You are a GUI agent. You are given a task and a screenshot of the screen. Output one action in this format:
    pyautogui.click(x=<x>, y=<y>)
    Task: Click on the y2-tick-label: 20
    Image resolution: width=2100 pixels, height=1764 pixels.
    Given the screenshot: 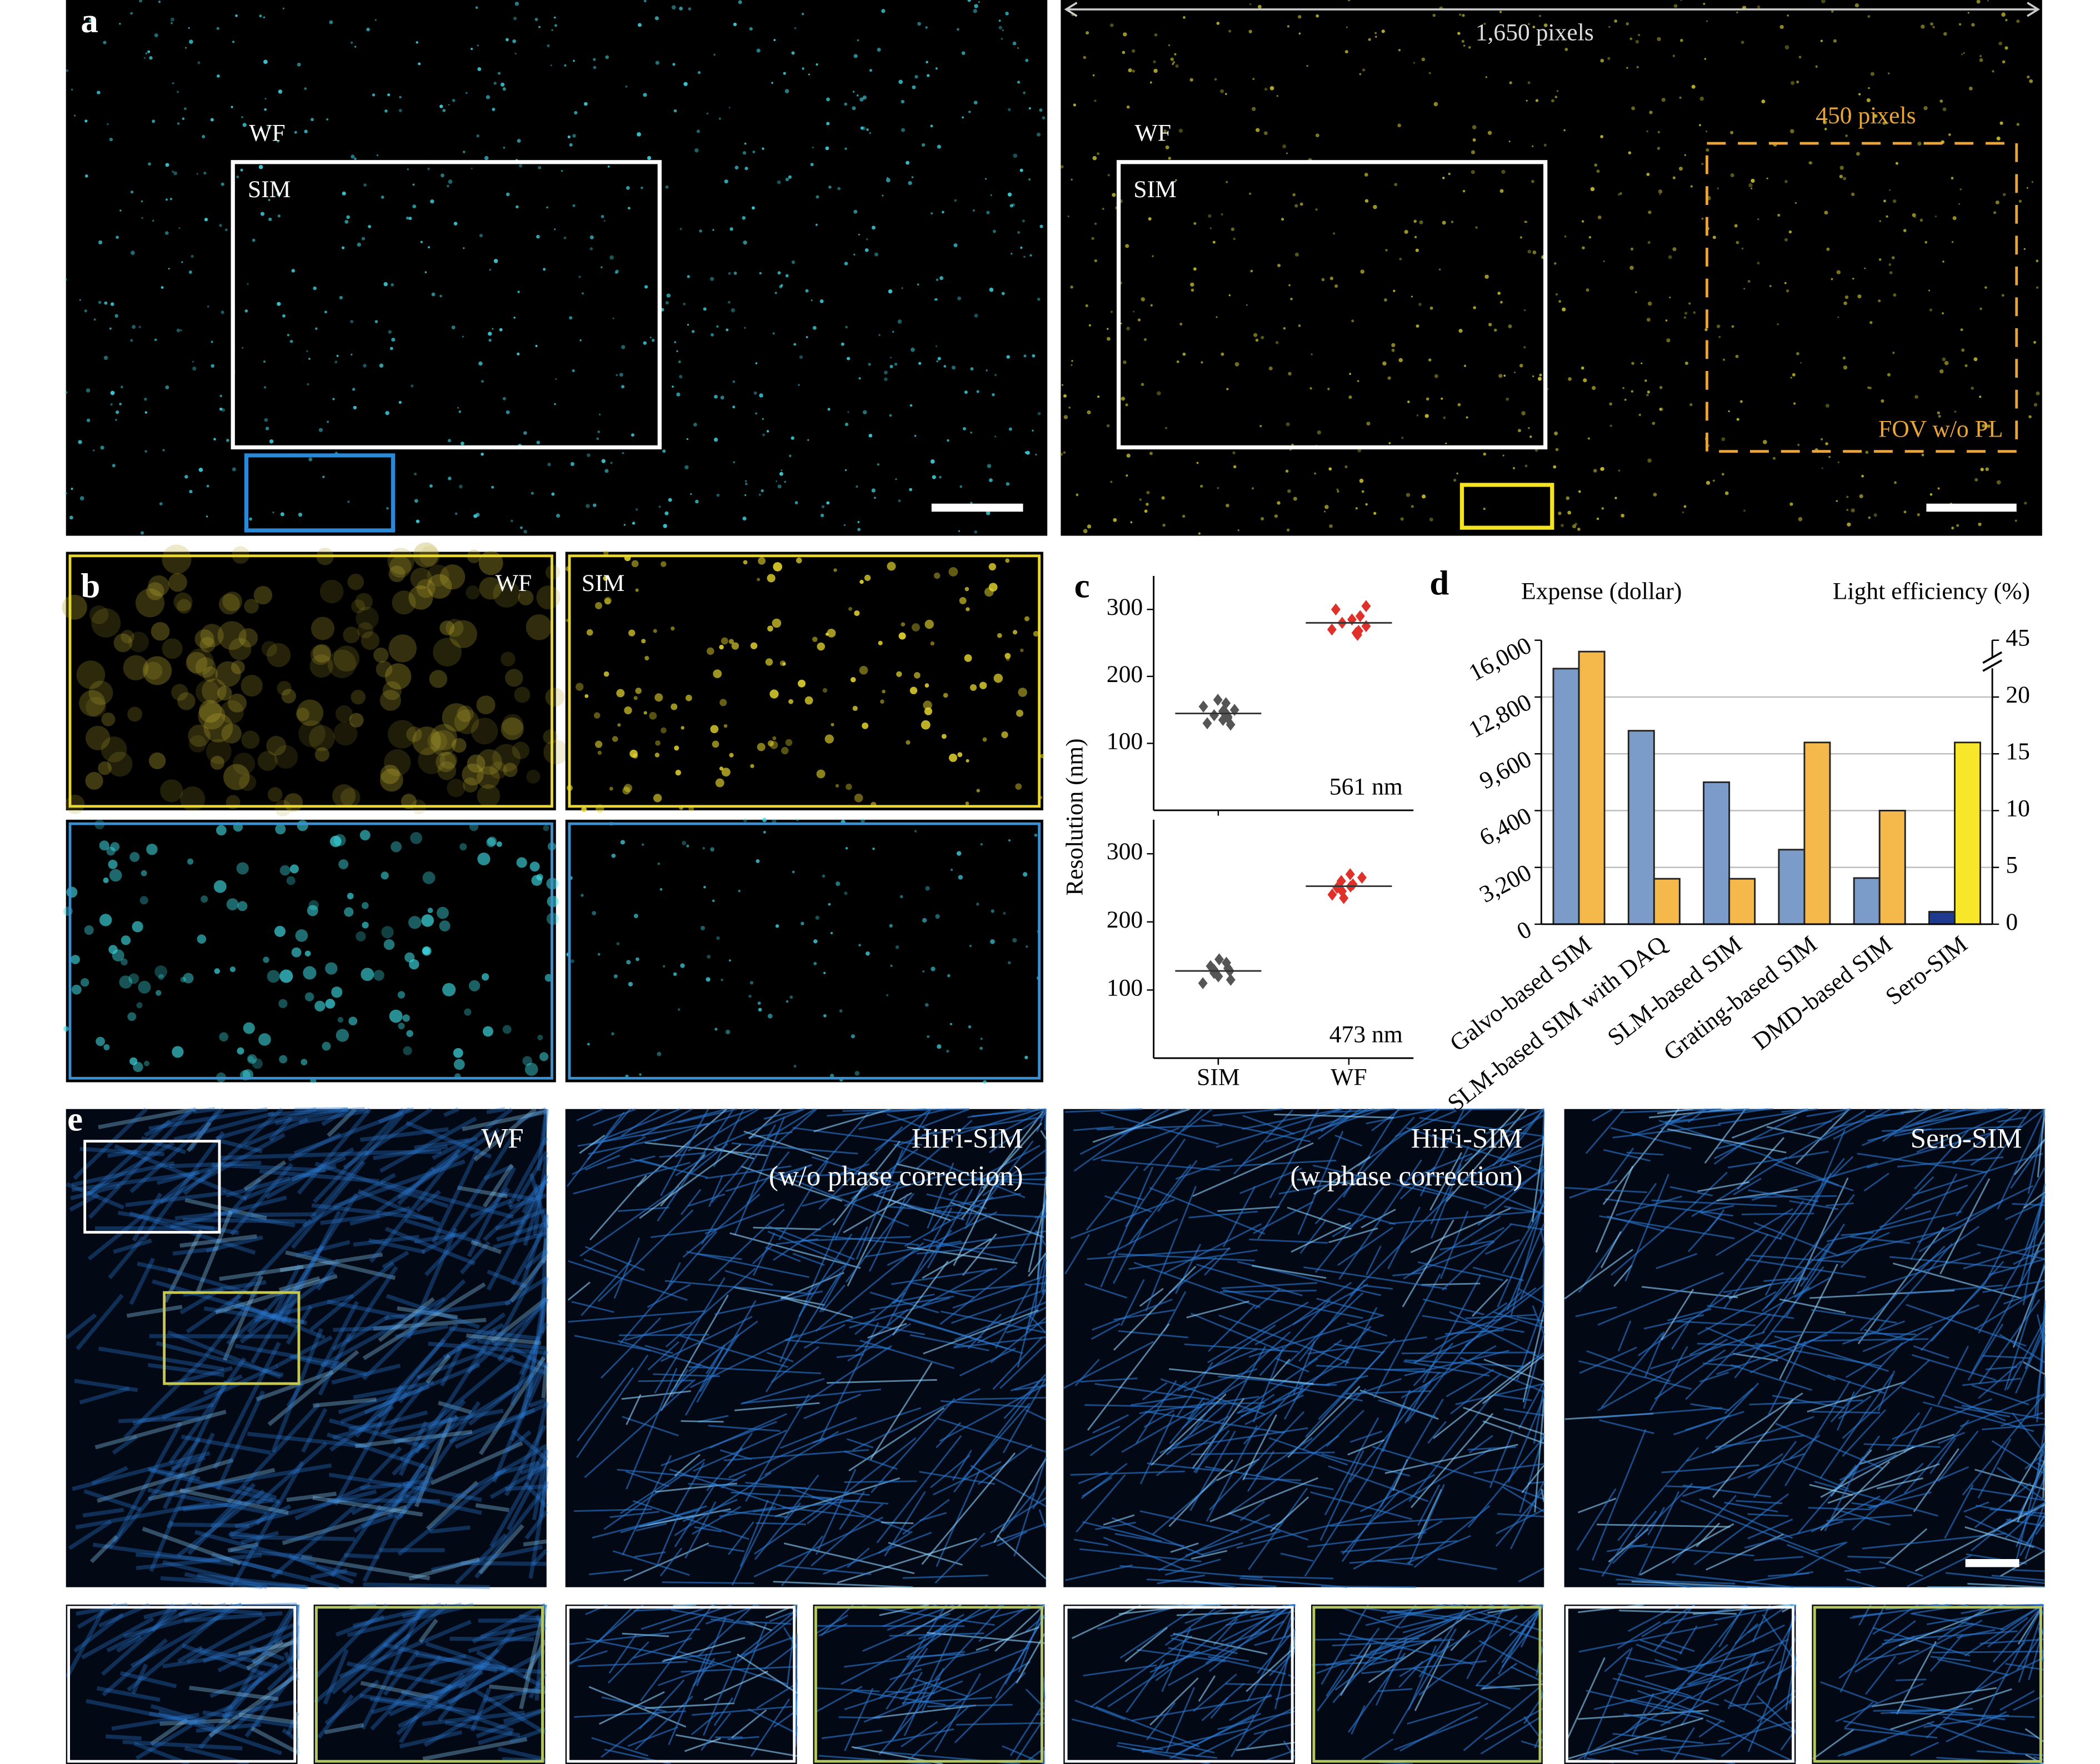 What is the action you would take?
    pyautogui.click(x=2018, y=694)
    